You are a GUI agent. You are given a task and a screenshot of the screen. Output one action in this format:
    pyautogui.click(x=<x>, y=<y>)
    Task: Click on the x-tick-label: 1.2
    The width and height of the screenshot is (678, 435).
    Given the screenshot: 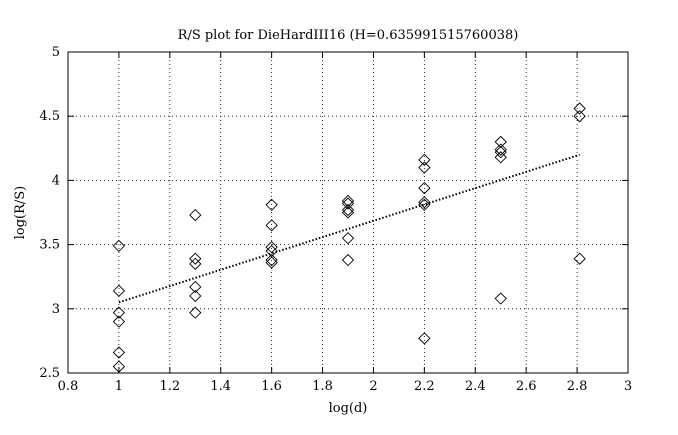 What is the action you would take?
    pyautogui.click(x=169, y=386)
    